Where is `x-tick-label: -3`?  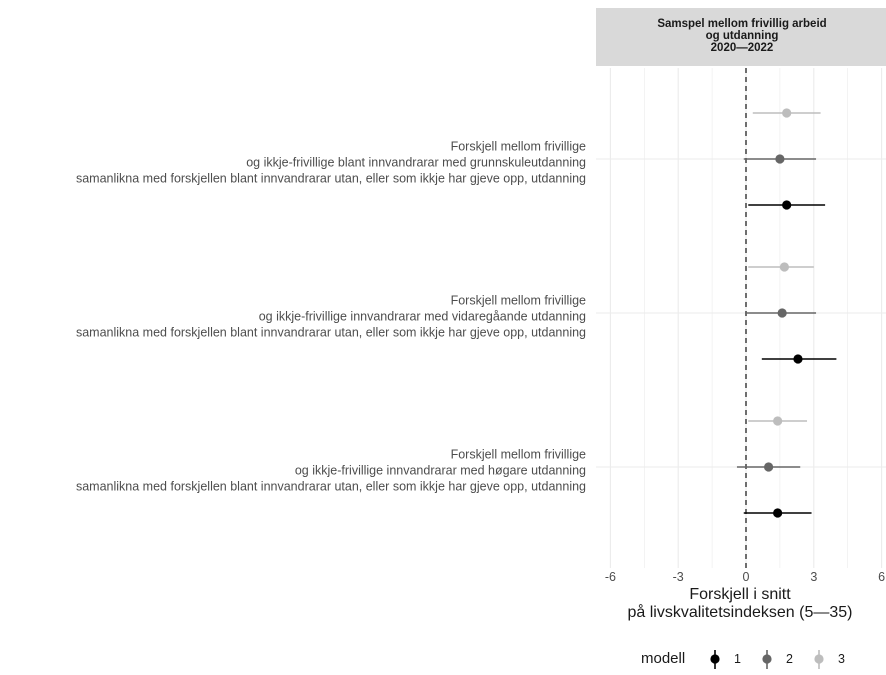 x-tick-label: -3 is located at coordinates (678, 577).